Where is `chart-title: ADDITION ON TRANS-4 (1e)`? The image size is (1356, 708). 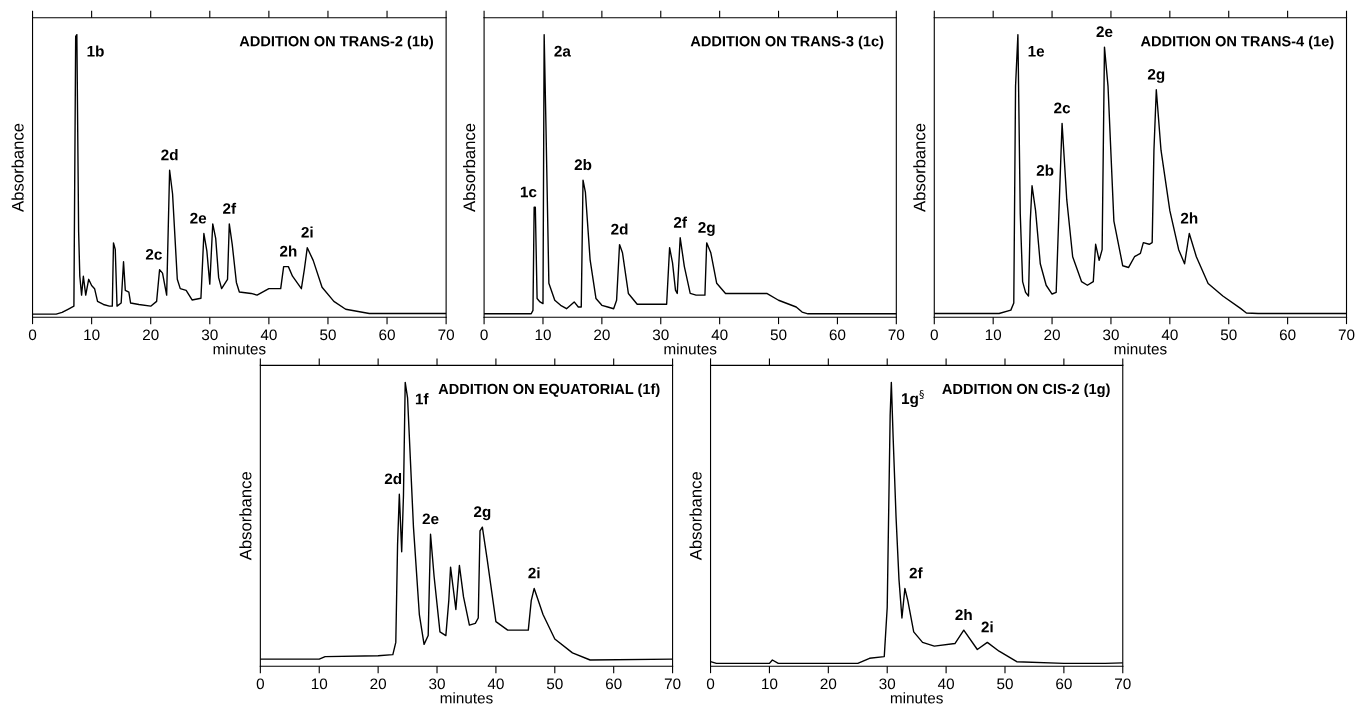
chart-title: ADDITION ON TRANS-4 (1e) is located at coordinates (1237, 42).